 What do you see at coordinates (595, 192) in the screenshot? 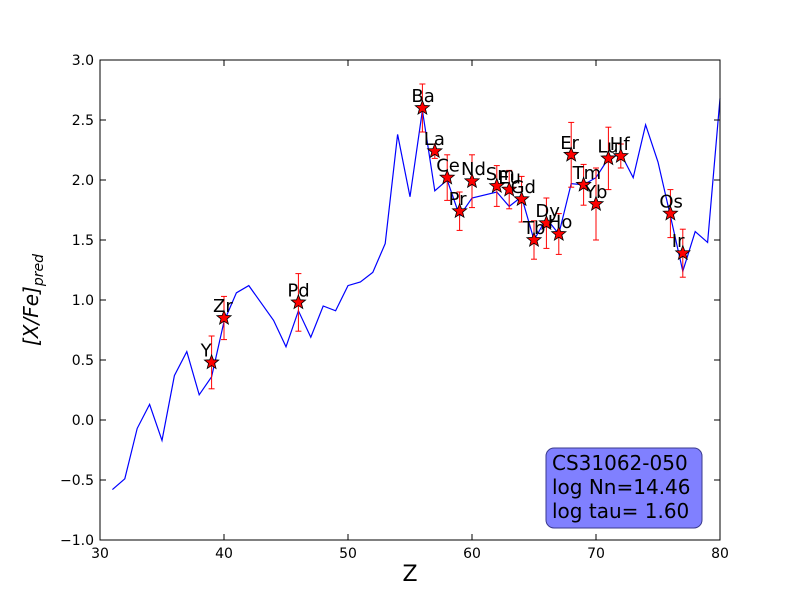
I see `element-label: Yb` at bounding box center [595, 192].